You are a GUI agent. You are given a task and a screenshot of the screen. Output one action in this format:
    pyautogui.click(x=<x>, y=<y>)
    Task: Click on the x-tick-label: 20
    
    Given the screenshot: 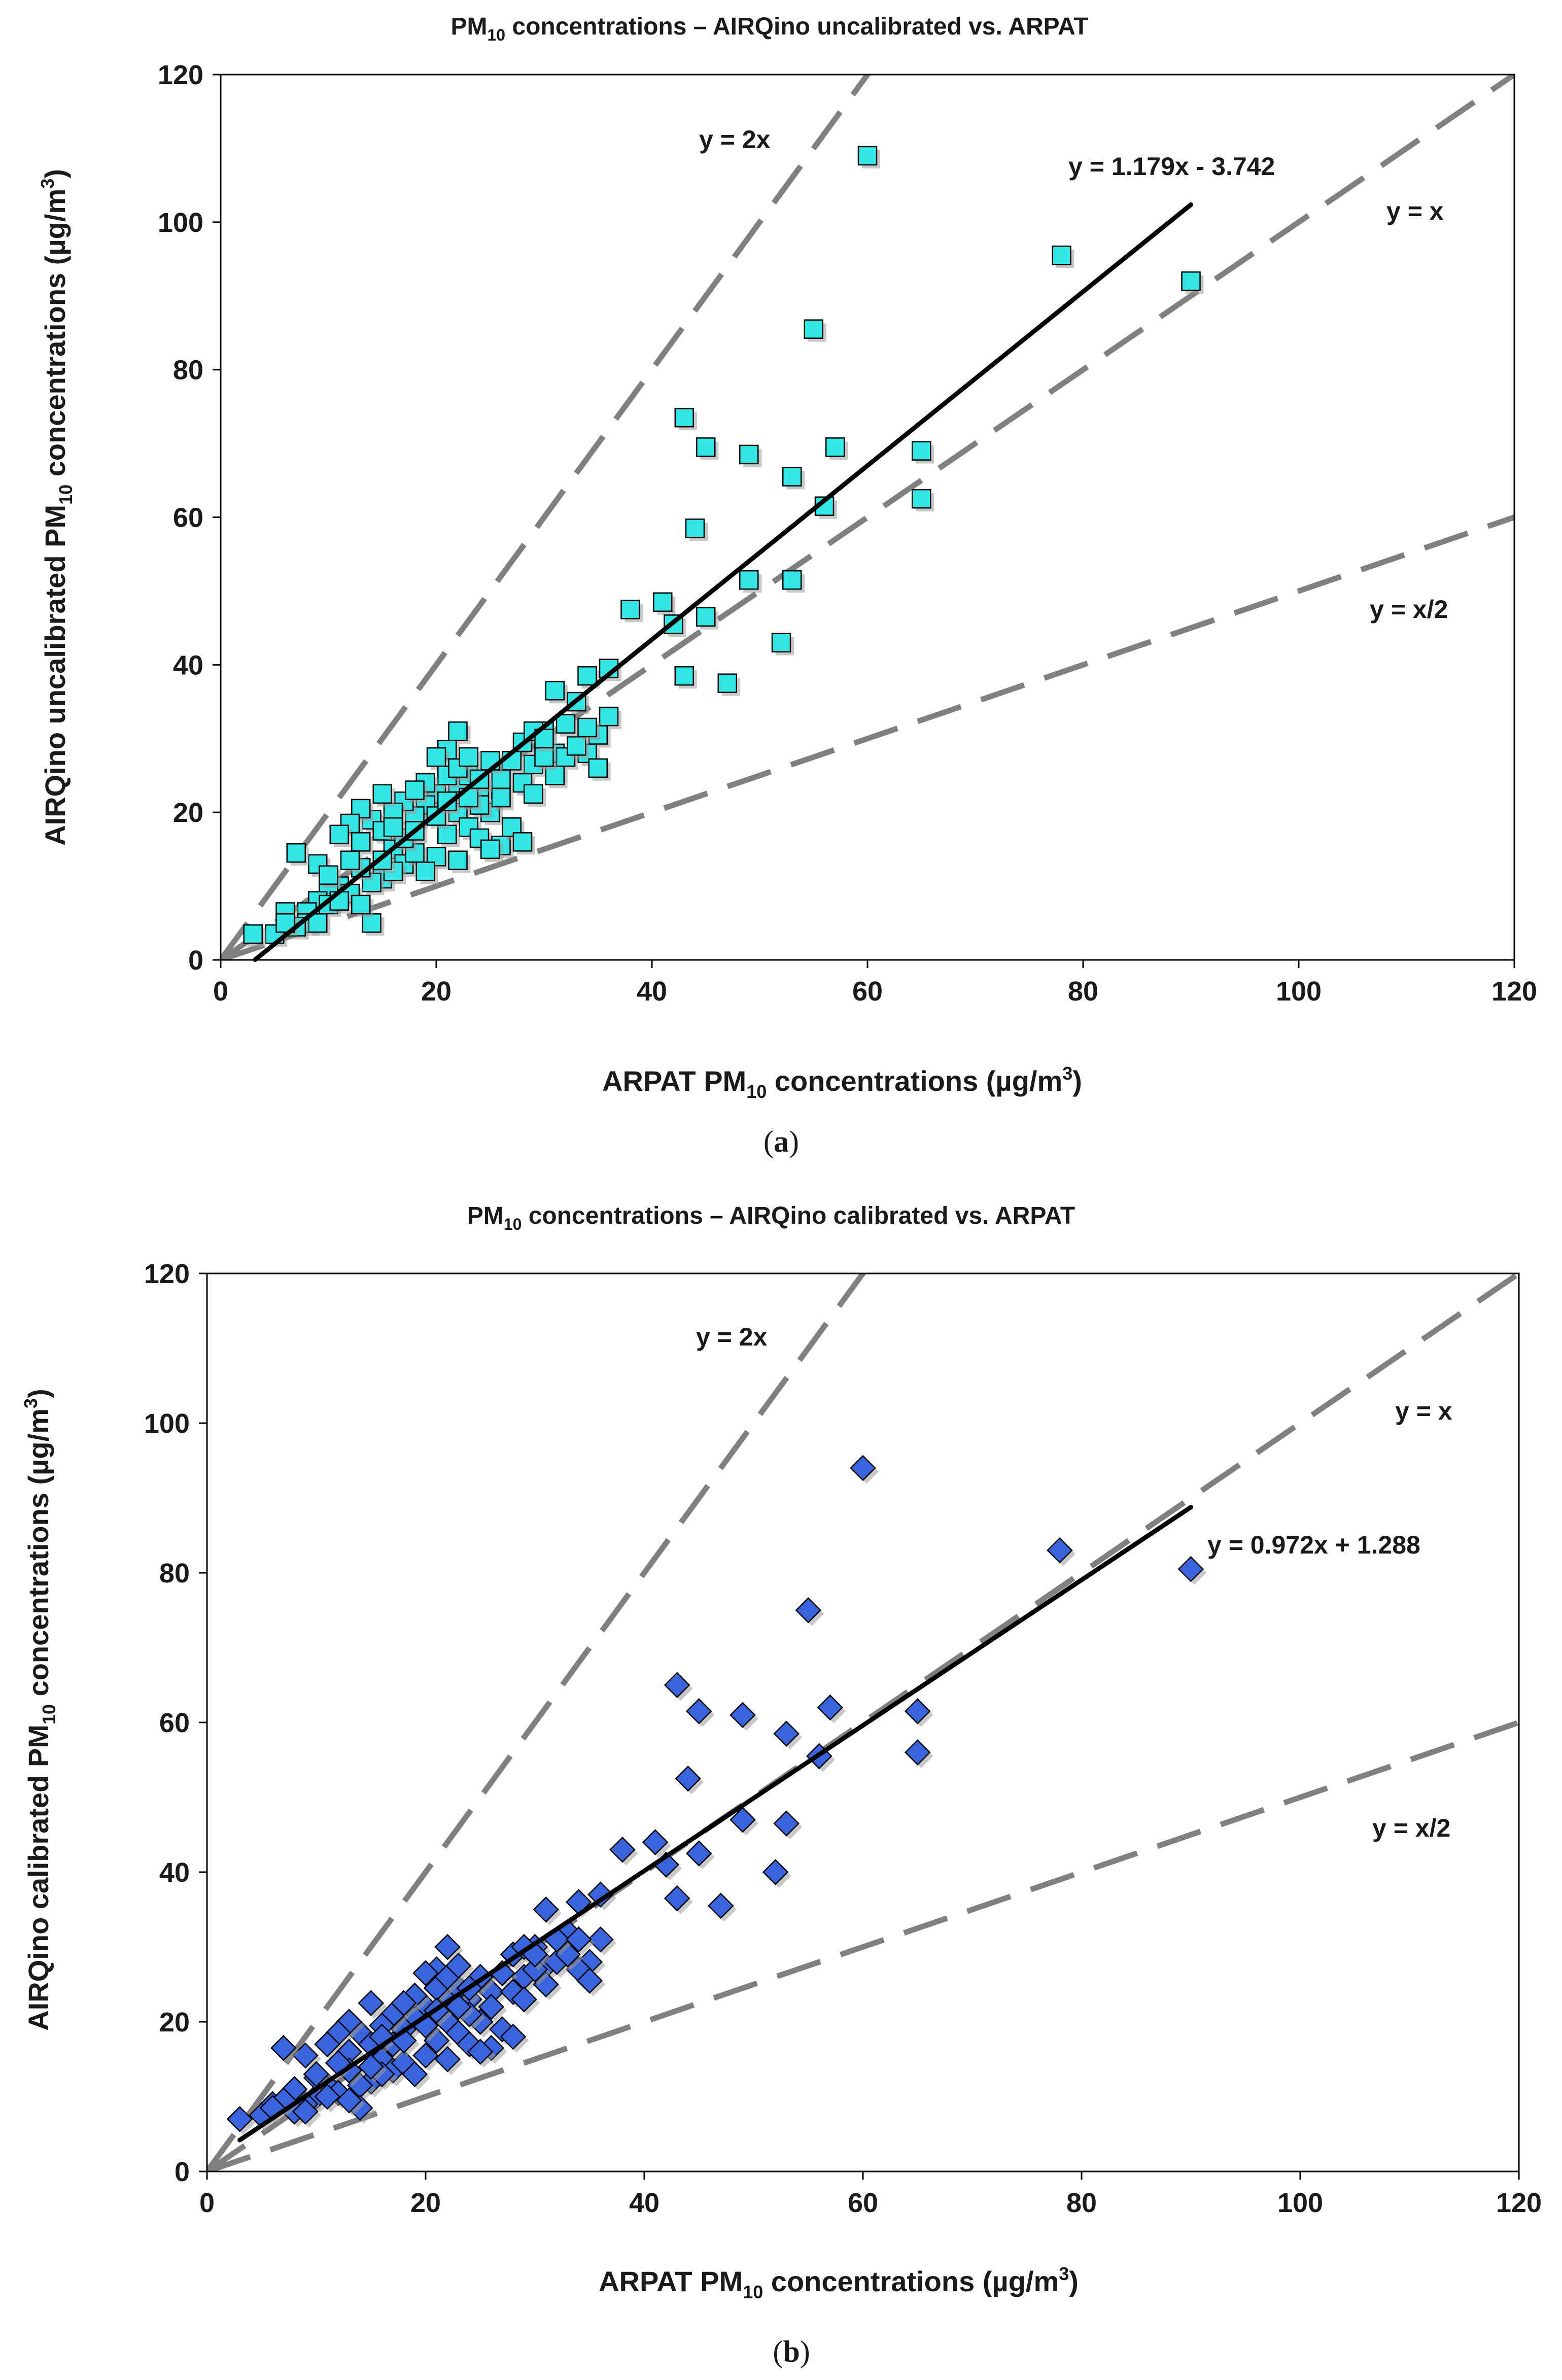 What is the action you would take?
    pyautogui.click(x=437, y=991)
    